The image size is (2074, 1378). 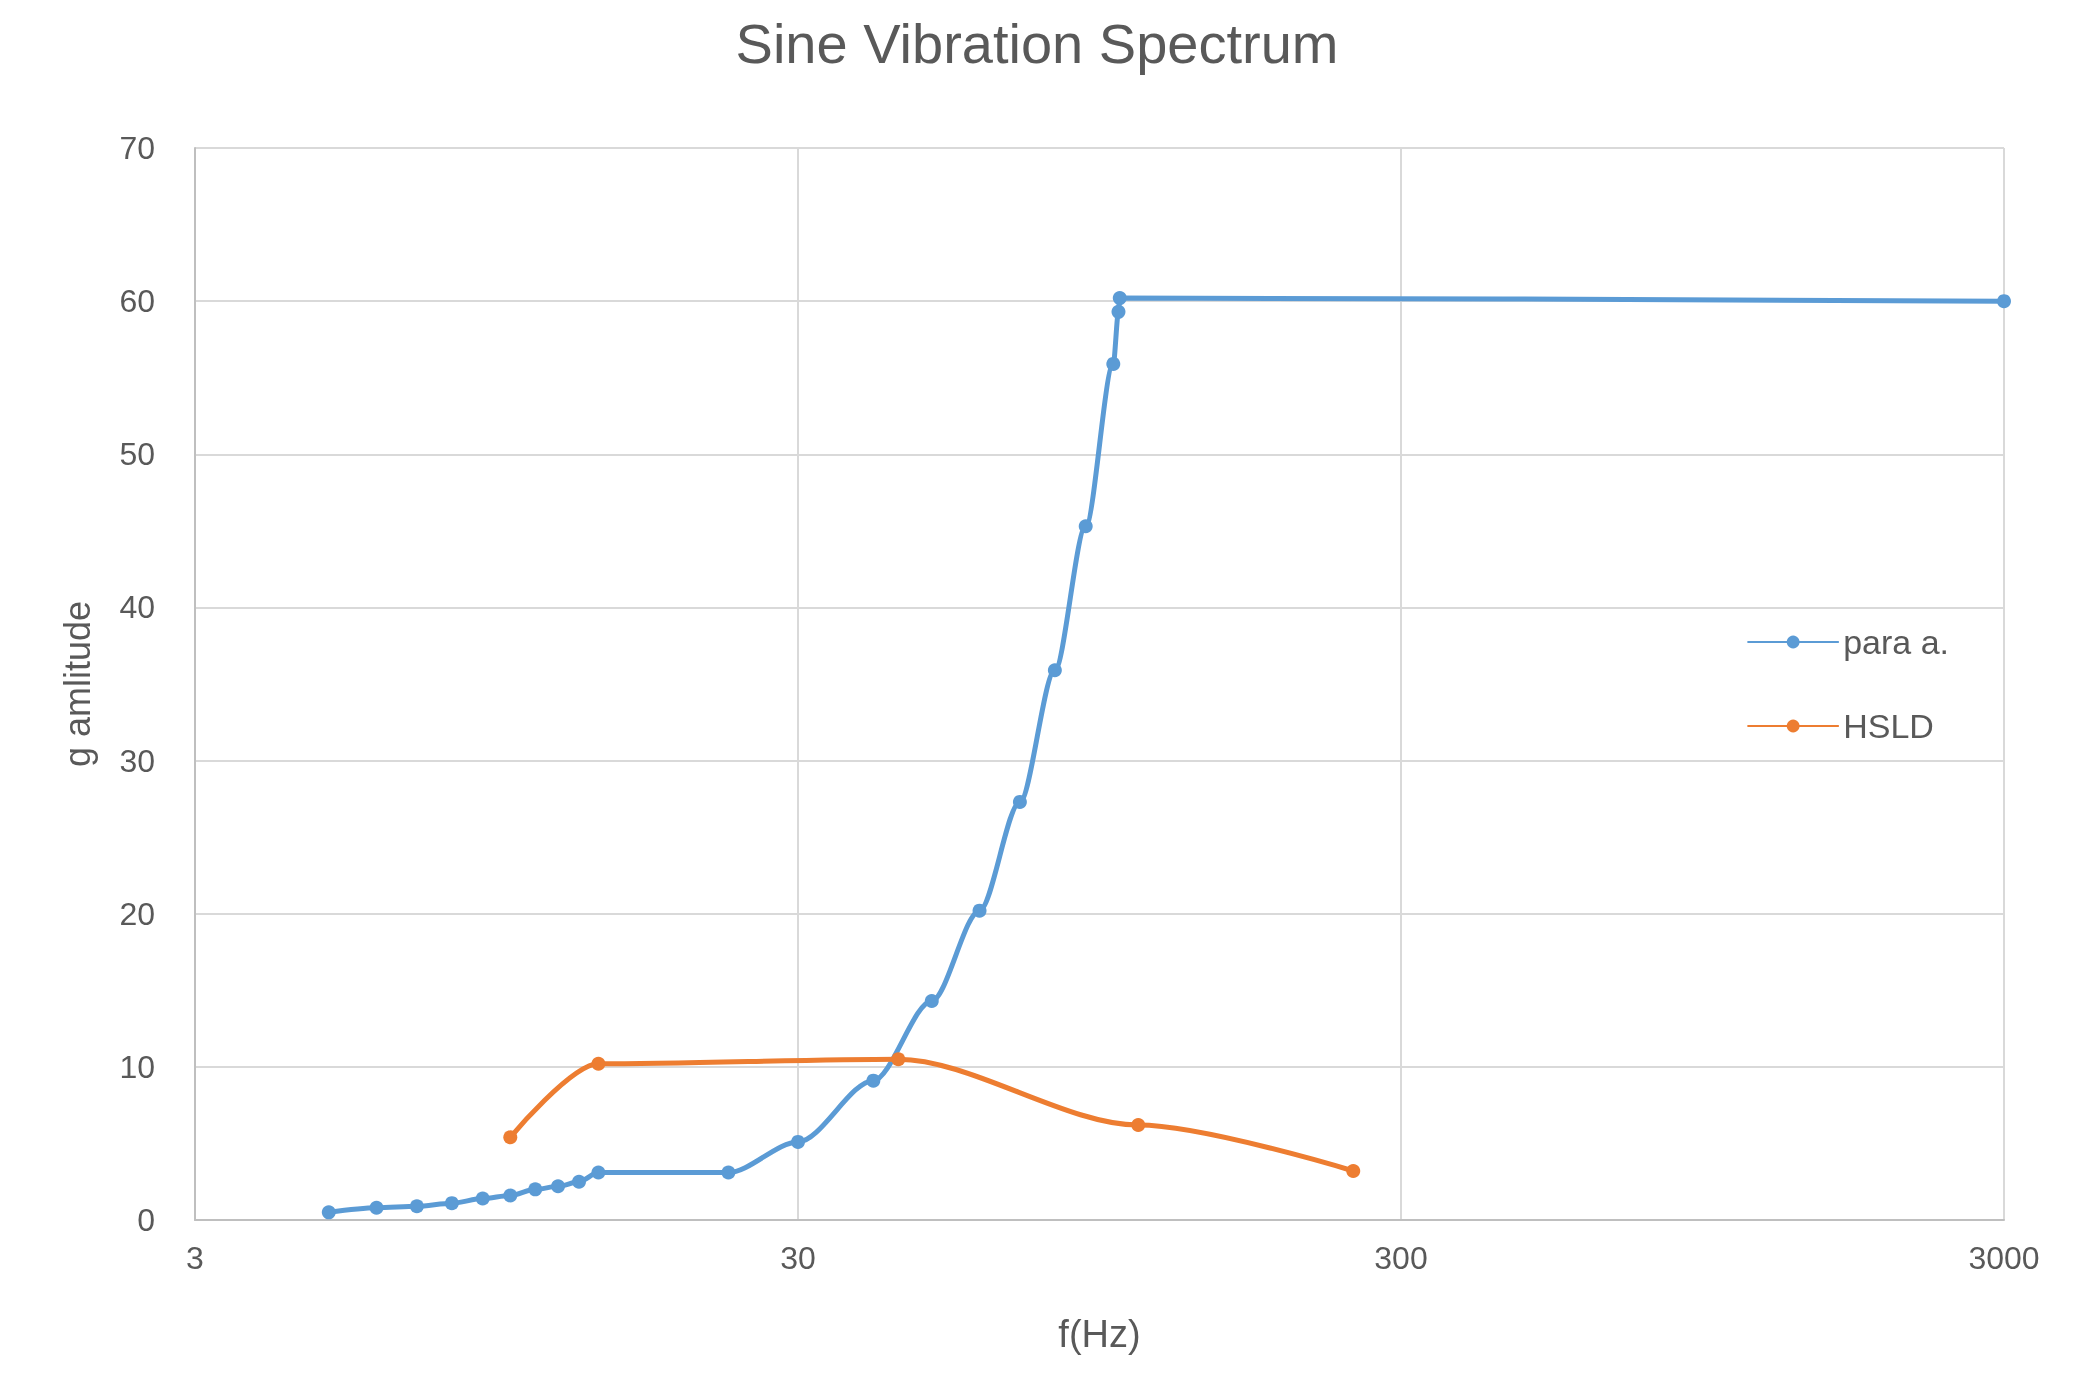 I want to click on x-tick-label: 300, so click(x=1401, y=1258).